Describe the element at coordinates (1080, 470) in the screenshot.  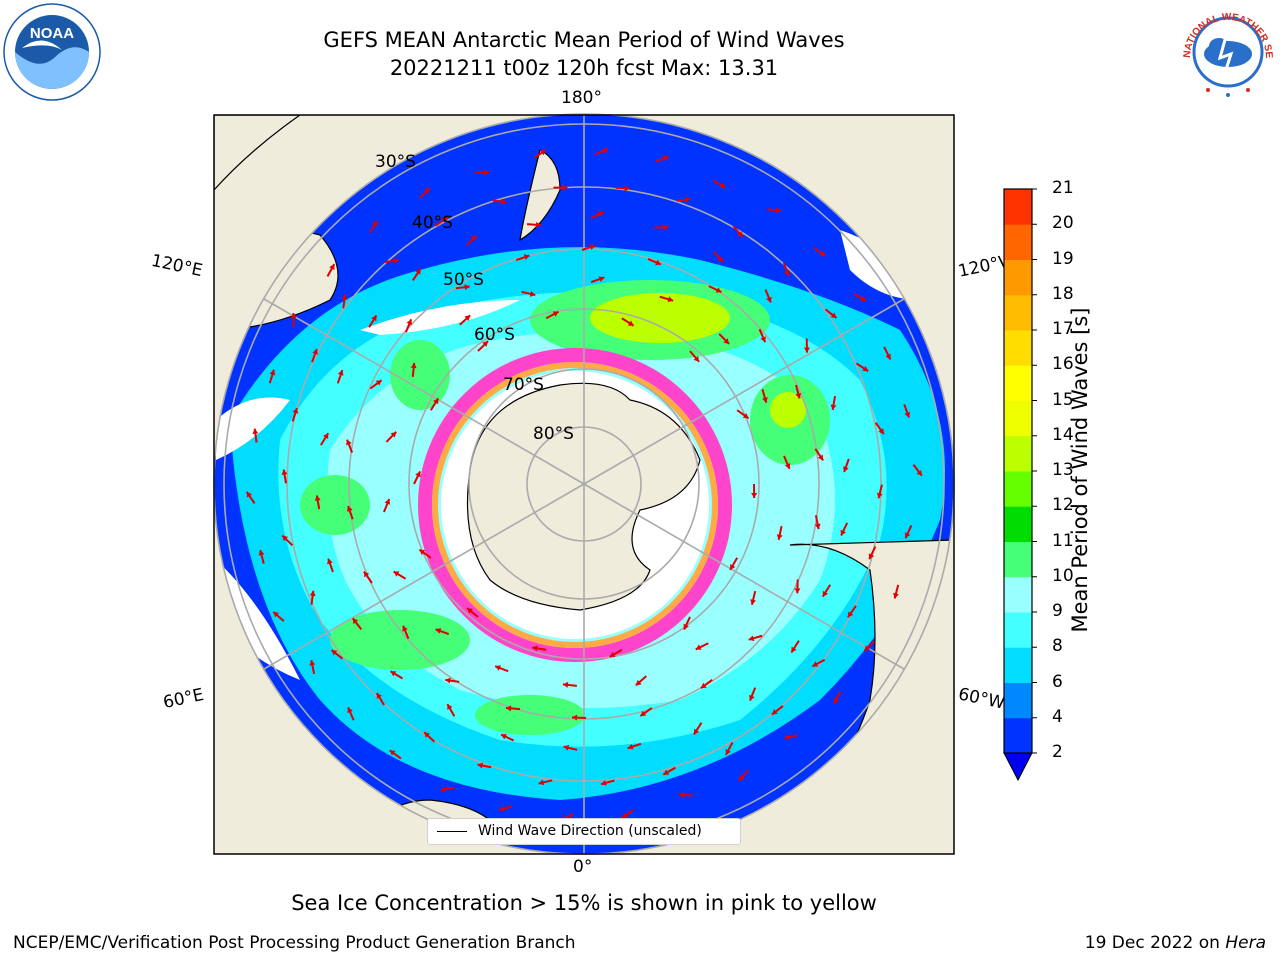
I see `colorbar-label: Mean Period of Wind Waves [s]` at that location.